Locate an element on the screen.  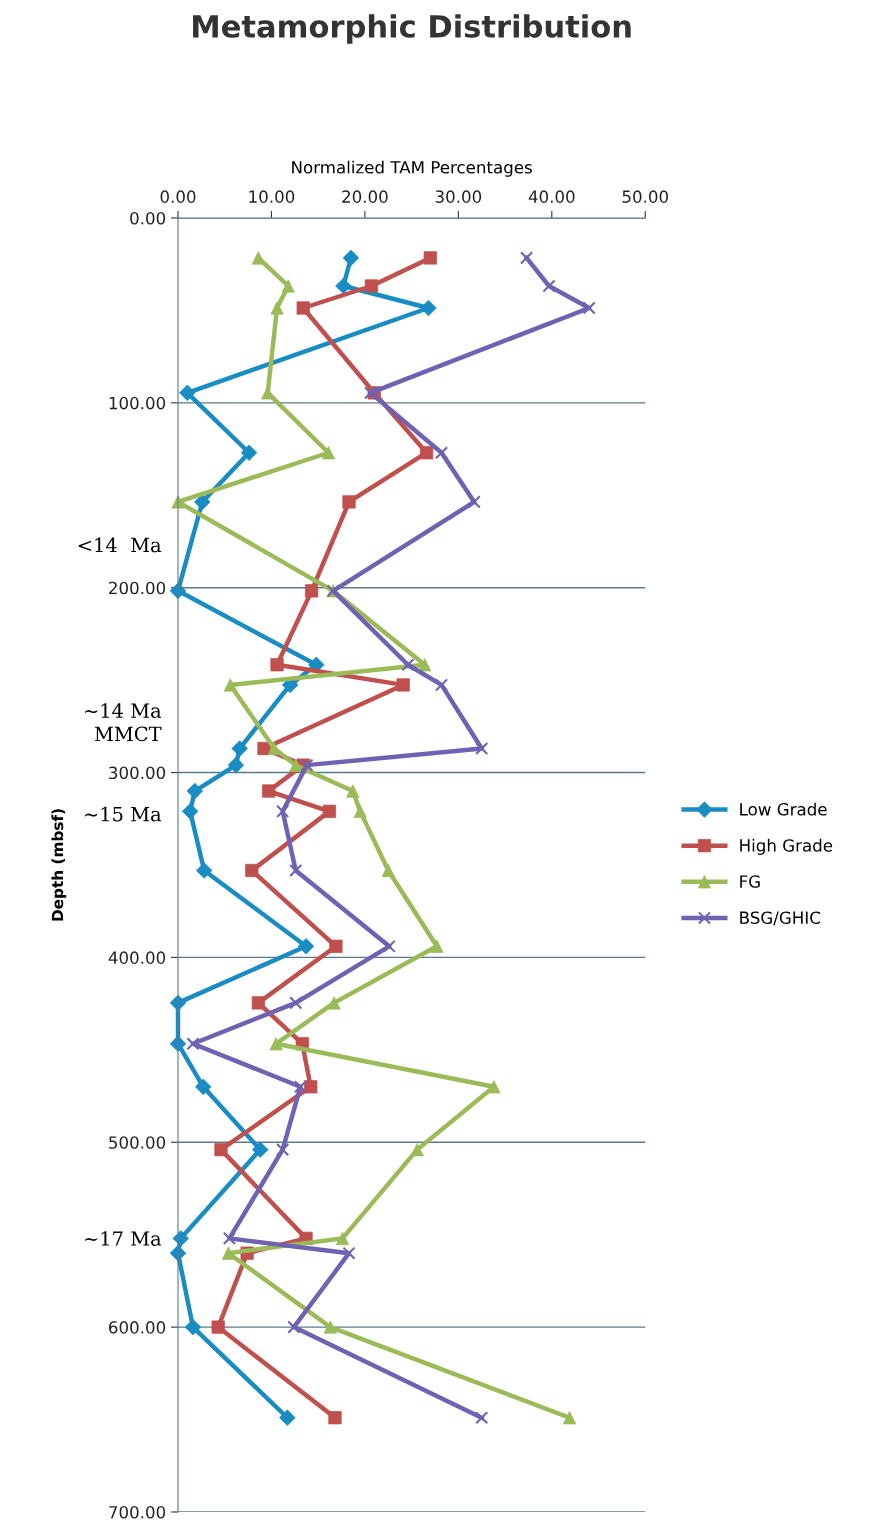
legend-label: BSG/GHIC is located at coordinates (780, 918).